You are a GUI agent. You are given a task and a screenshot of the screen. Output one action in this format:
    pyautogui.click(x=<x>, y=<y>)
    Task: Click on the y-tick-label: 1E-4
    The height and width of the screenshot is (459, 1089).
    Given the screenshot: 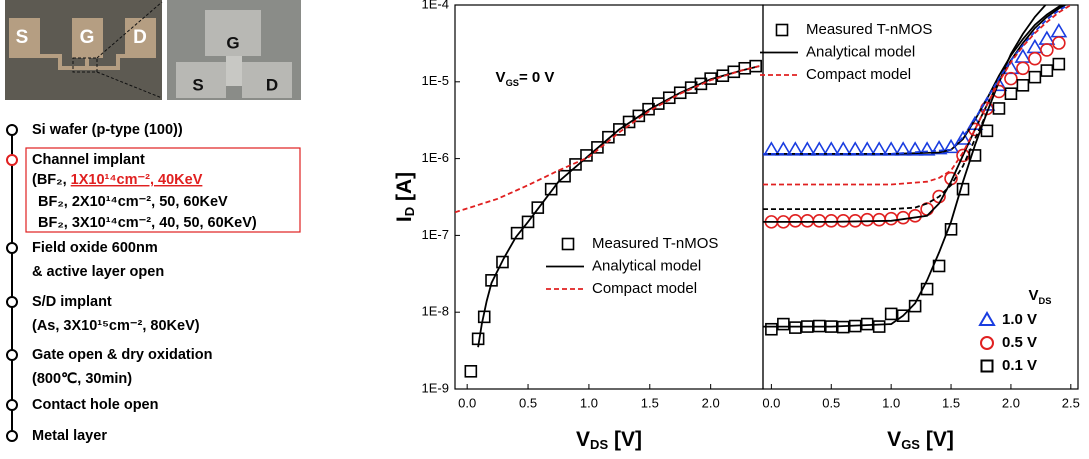 What is the action you would take?
    pyautogui.click(x=435, y=5)
    